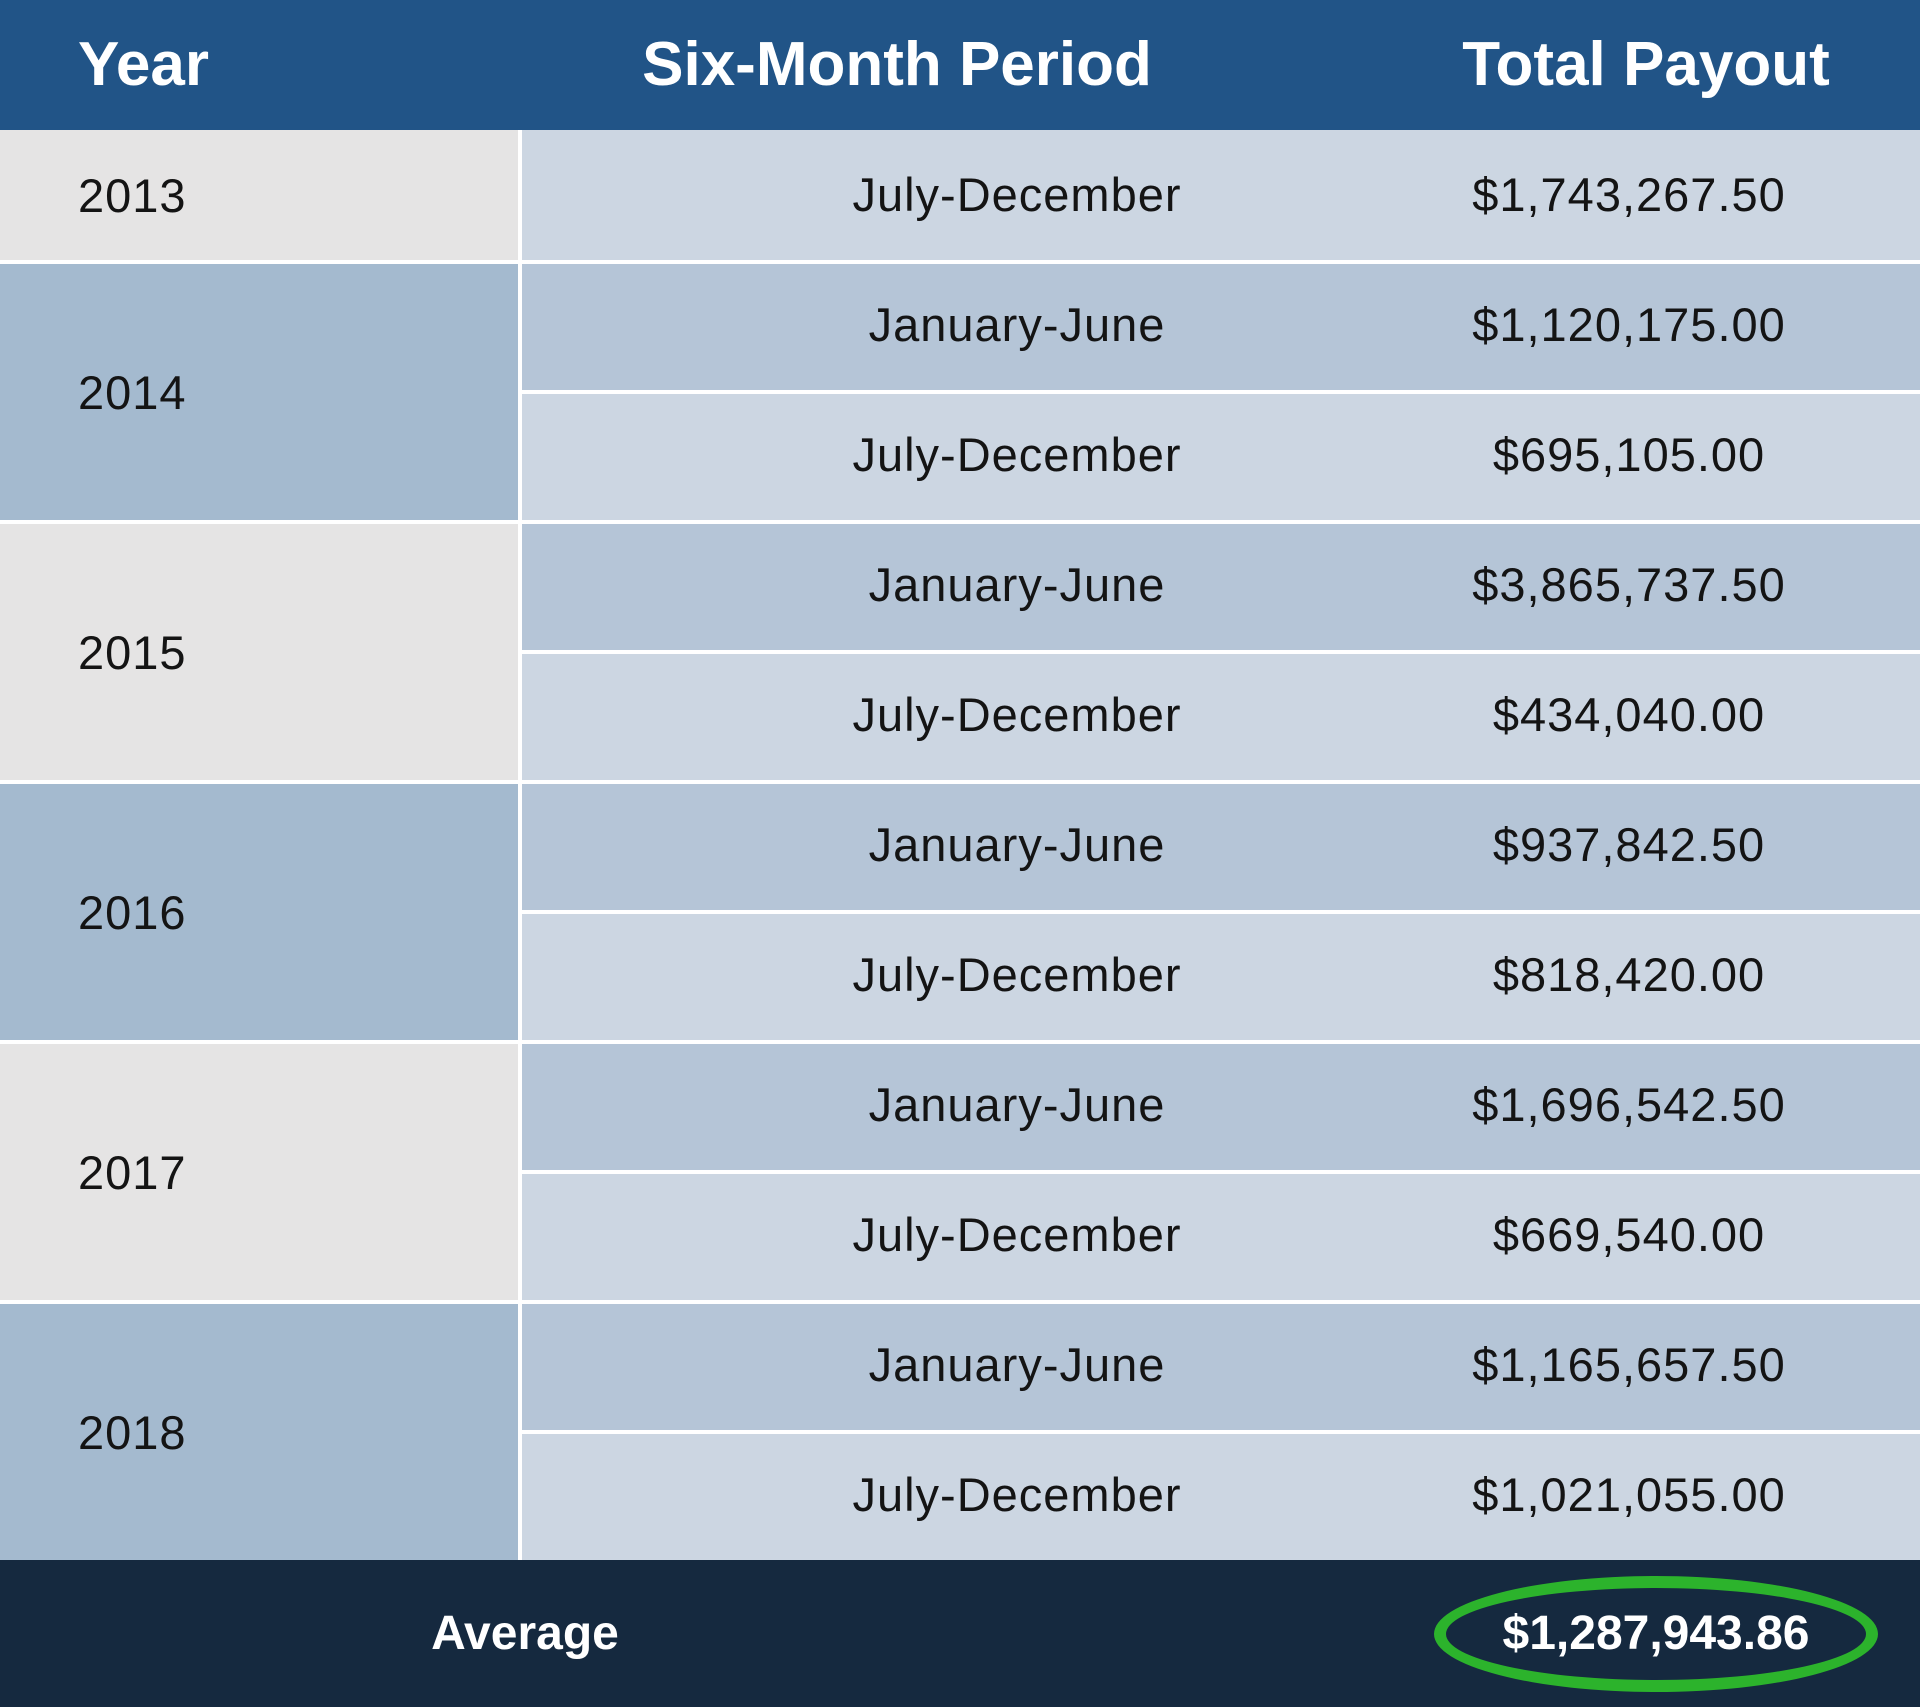 The height and width of the screenshot is (1707, 1920). What do you see at coordinates (132, 1432) in the screenshot?
I see `year-label: 2018` at bounding box center [132, 1432].